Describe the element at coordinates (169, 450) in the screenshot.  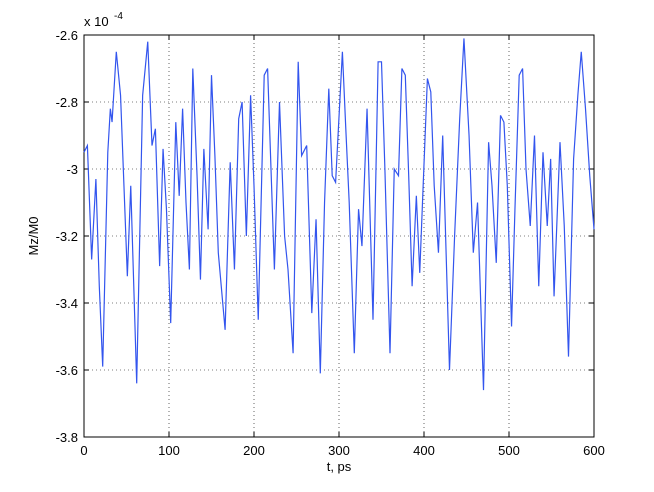
I see `x-tick-label: 100` at that location.